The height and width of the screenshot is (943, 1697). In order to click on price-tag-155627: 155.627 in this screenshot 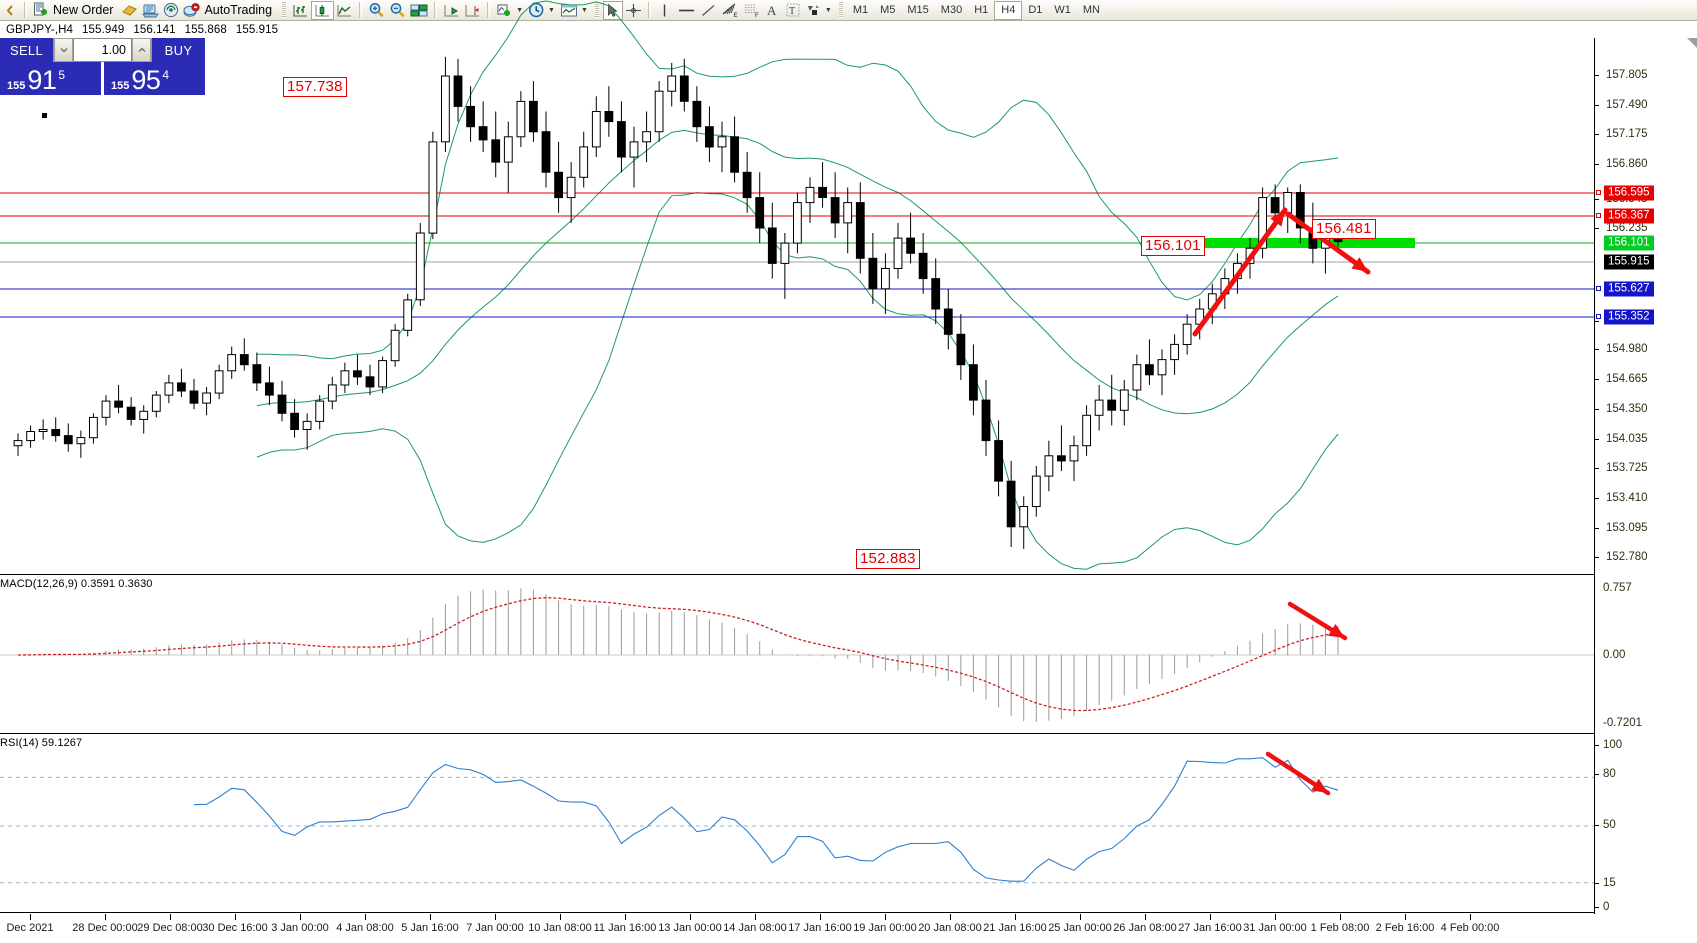, I will do `click(1629, 289)`.